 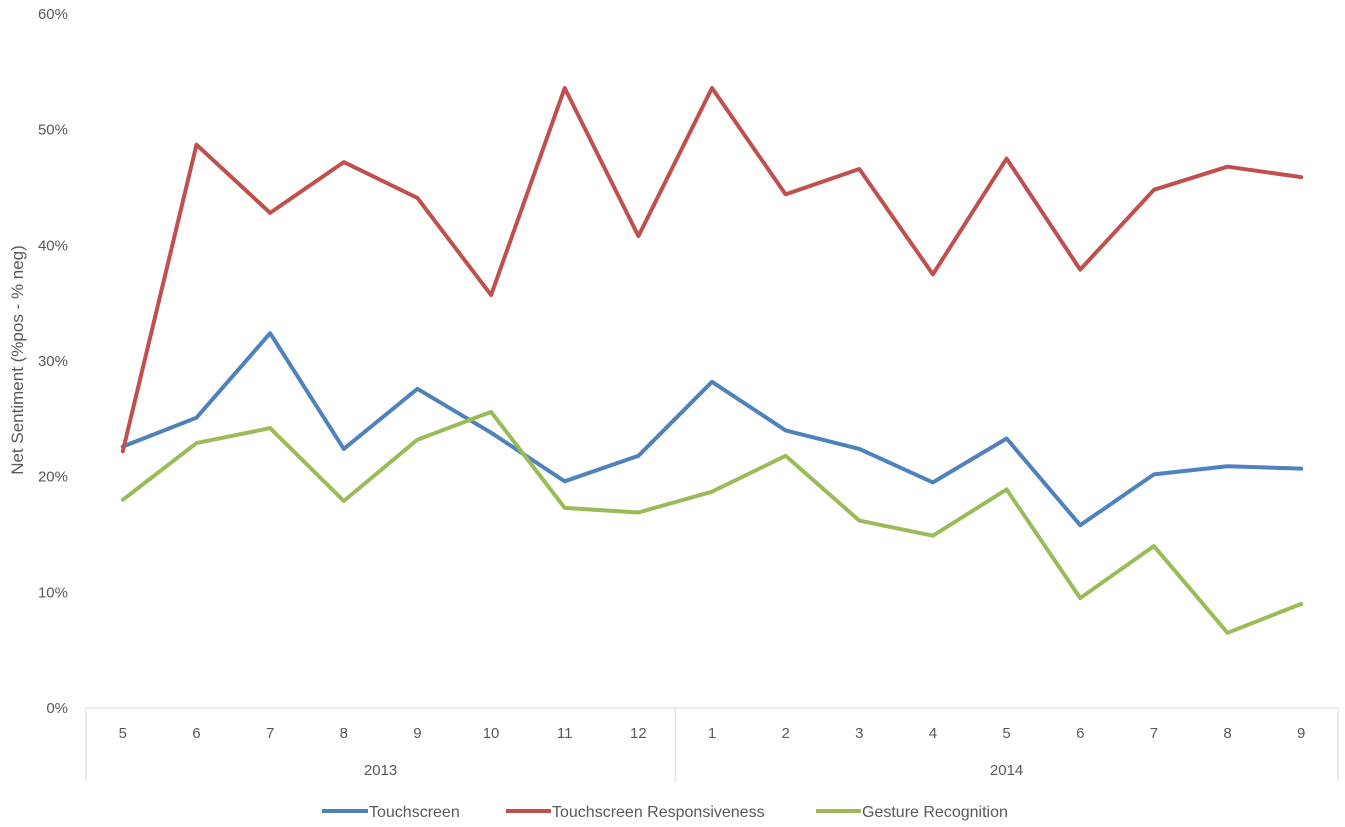 I want to click on x-tick-label: 1, so click(x=712, y=733).